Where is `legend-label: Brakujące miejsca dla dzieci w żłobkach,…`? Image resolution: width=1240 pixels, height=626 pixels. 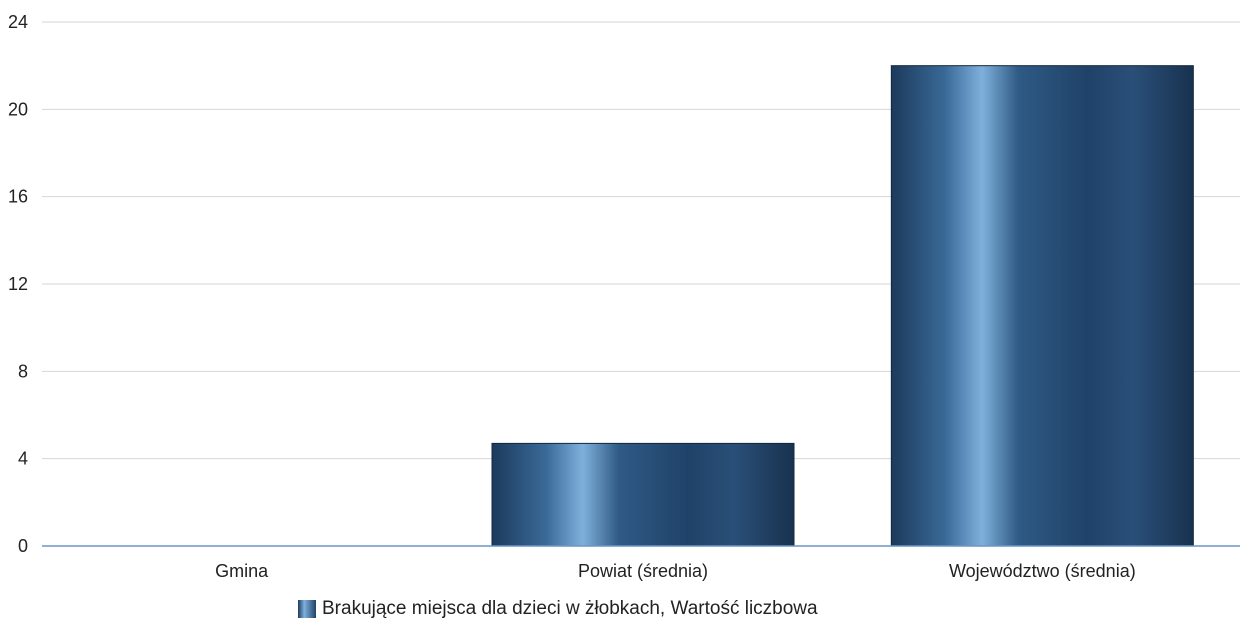 legend-label: Brakujące miejsca dla dzieci w żłobkach,… is located at coordinates (570, 608).